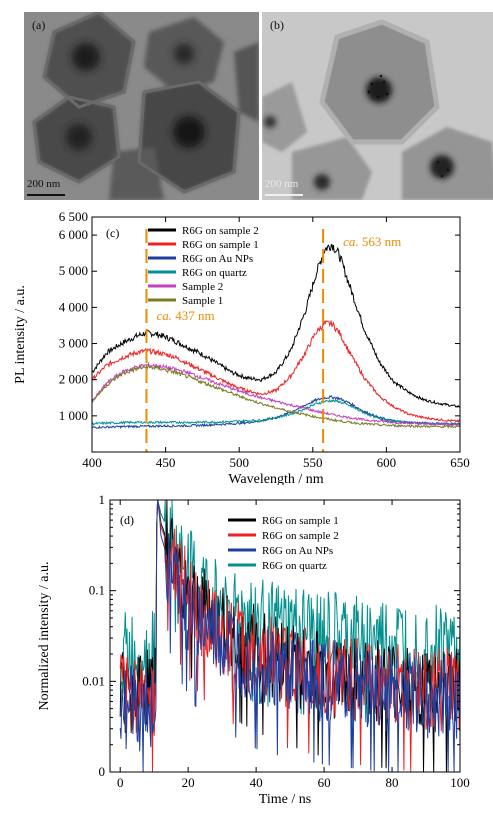  I want to click on legend-label-0: R6G on sample 2, so click(220, 231).